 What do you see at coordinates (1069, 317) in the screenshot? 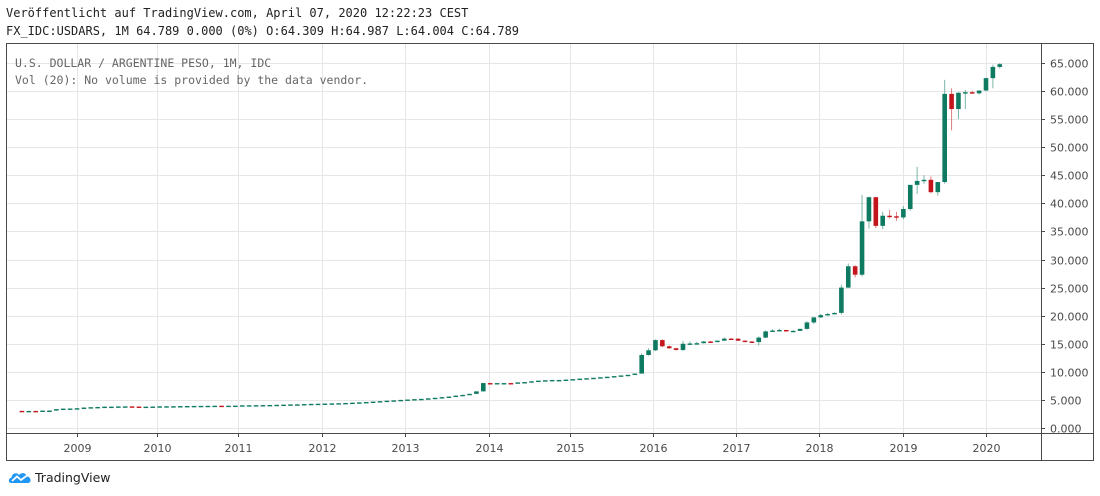
I see `y-tick-label: 20.000` at bounding box center [1069, 317].